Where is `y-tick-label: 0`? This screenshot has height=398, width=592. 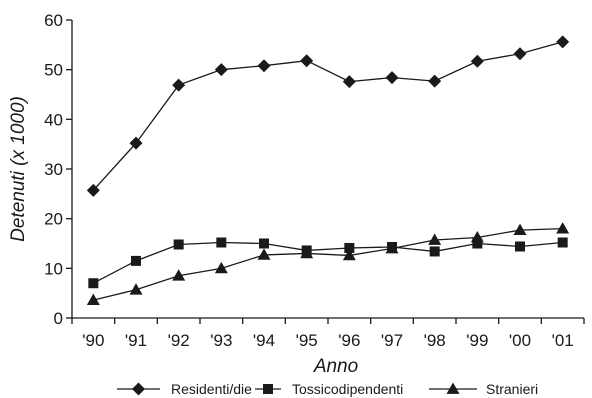 y-tick-label: 0 is located at coordinates (58, 318).